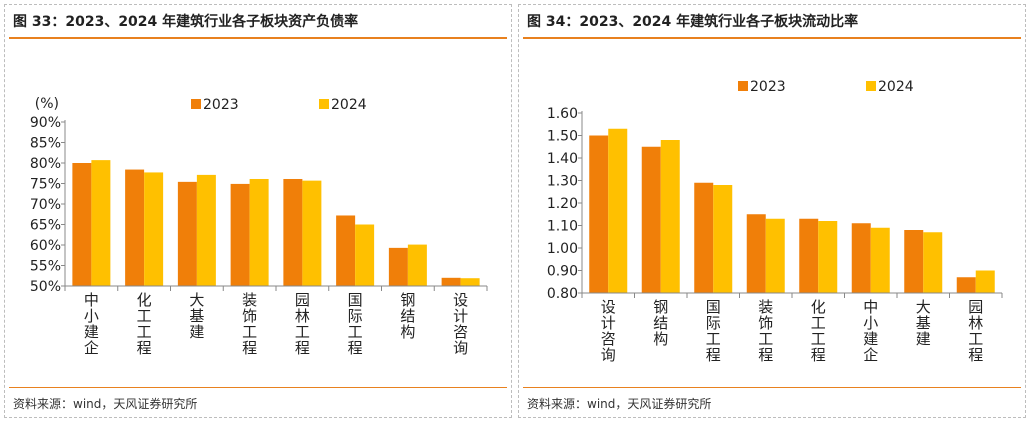  I want to click on right-chart-title: 图 34：2023、2024 年建筑行业各子板块流动比率, so click(693, 22).